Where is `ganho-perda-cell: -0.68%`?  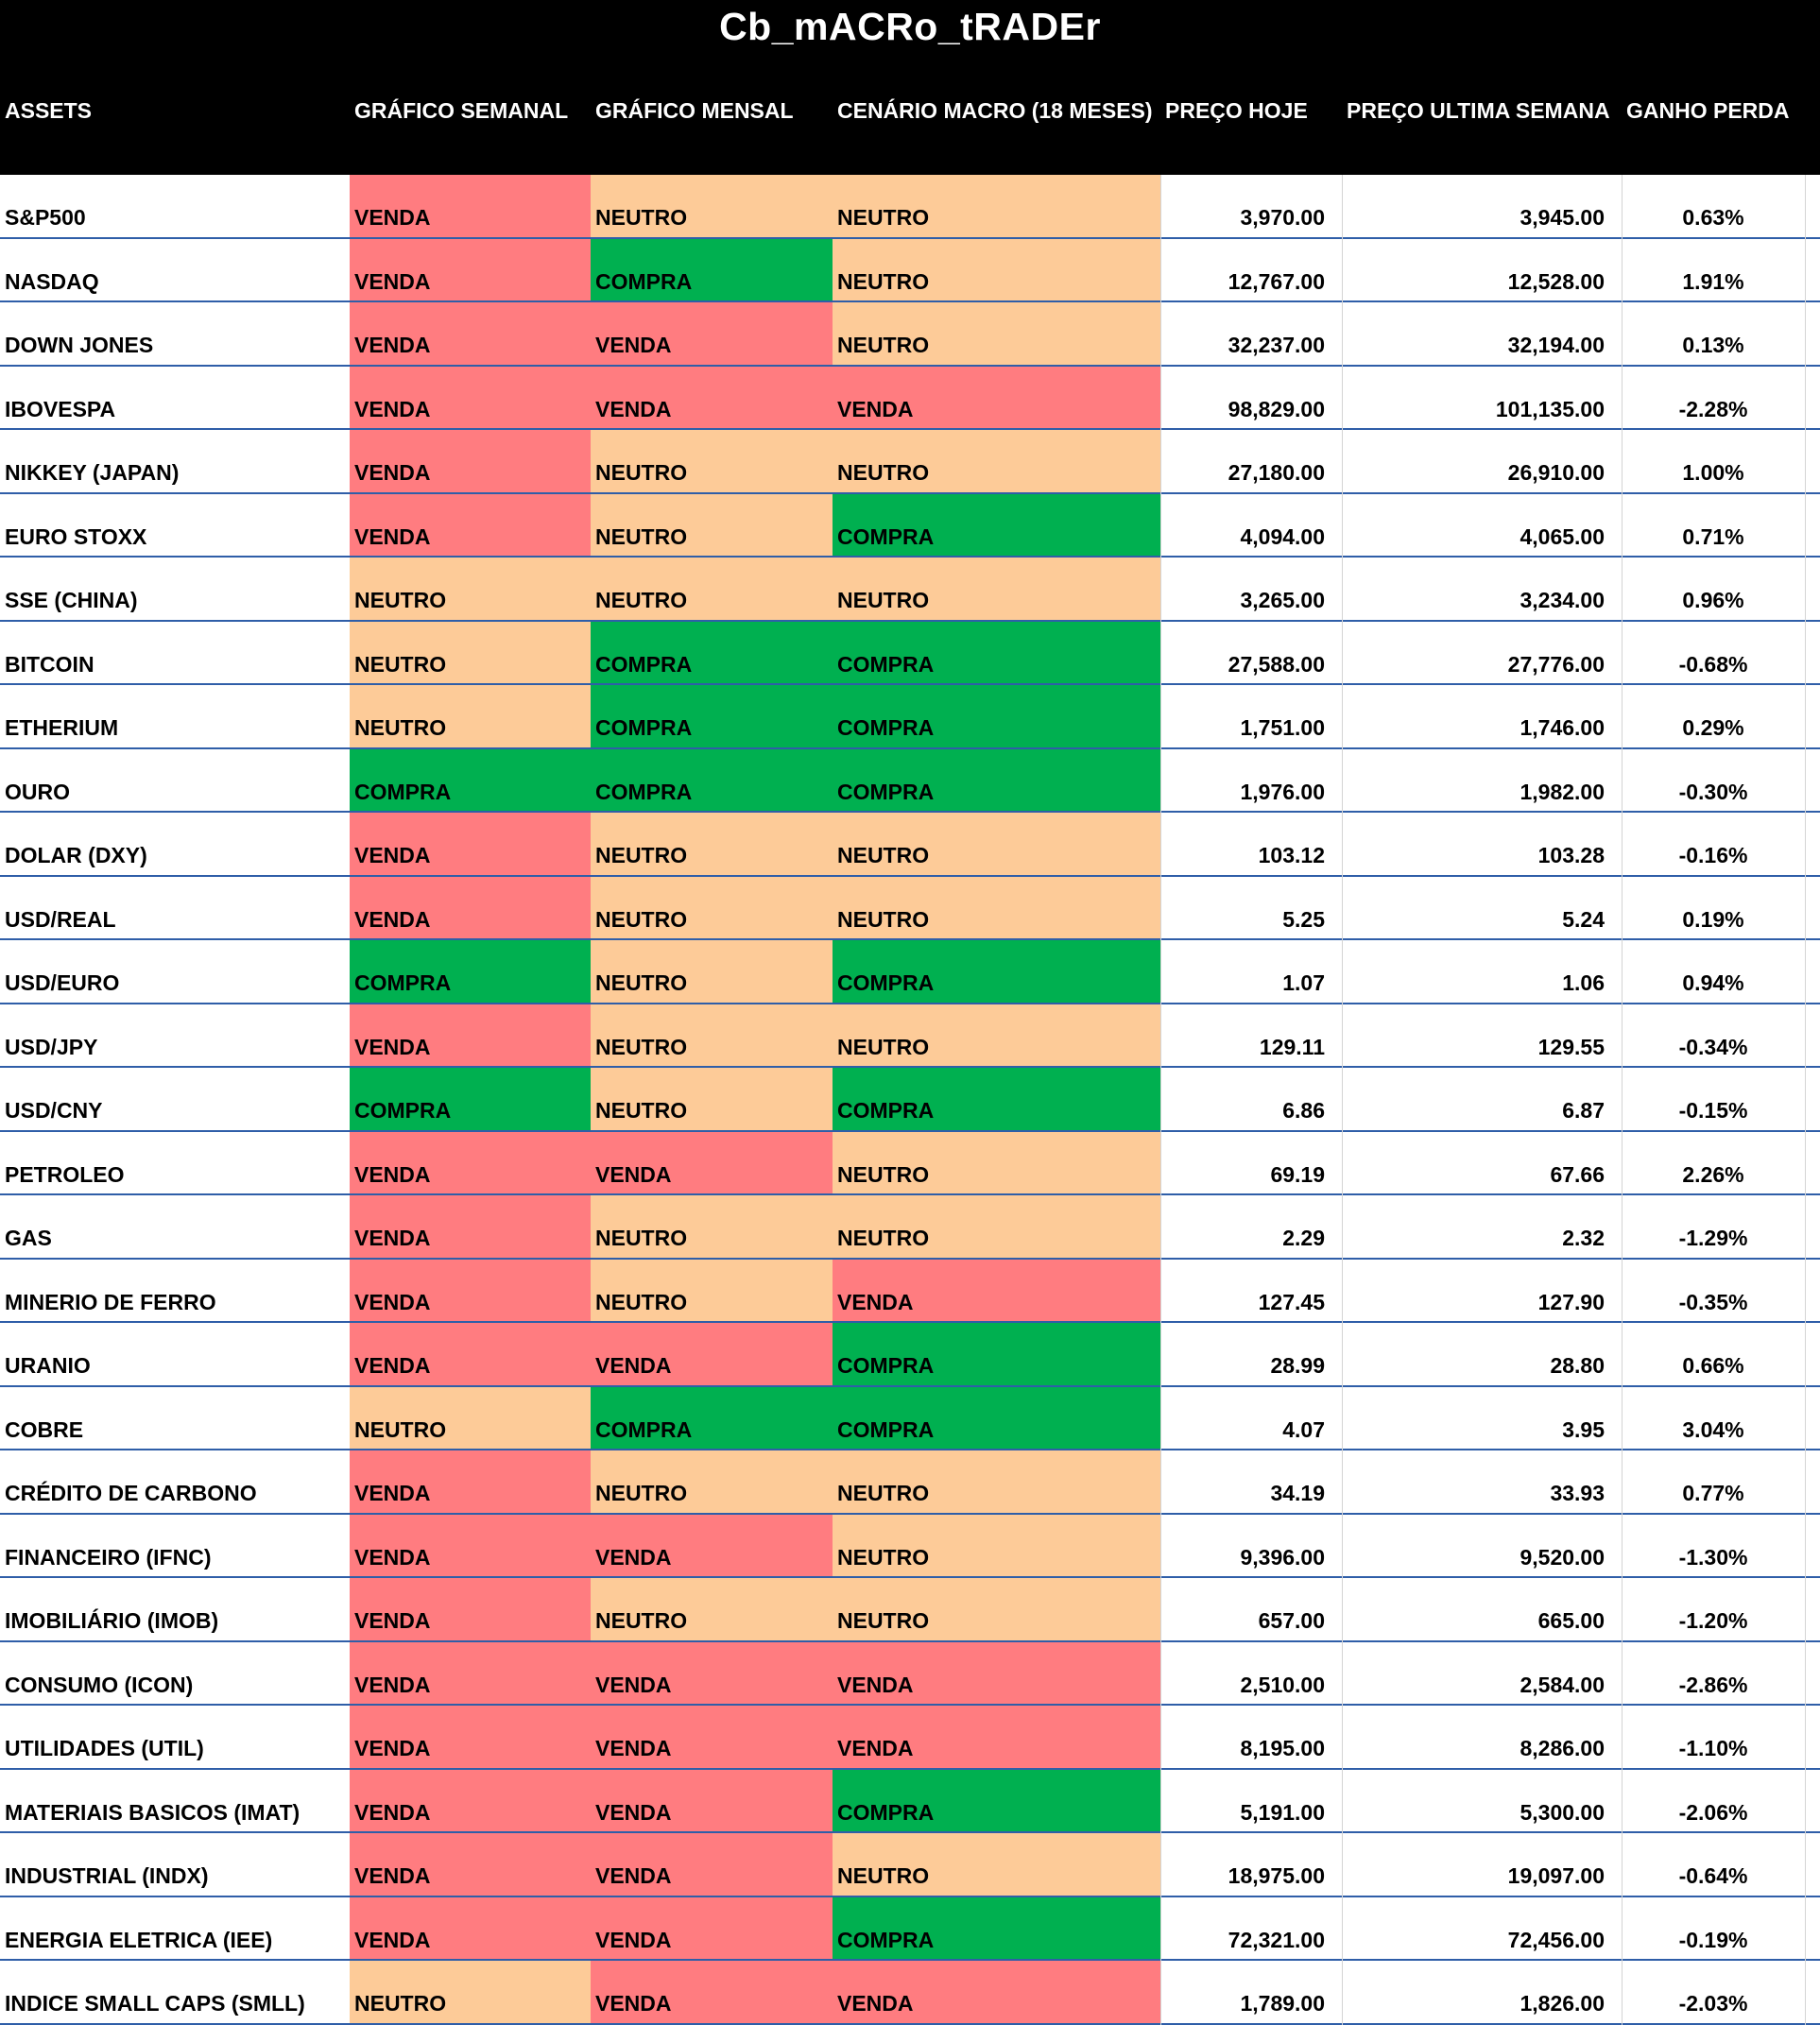
ganho-perda-cell: -0.68% is located at coordinates (1713, 664).